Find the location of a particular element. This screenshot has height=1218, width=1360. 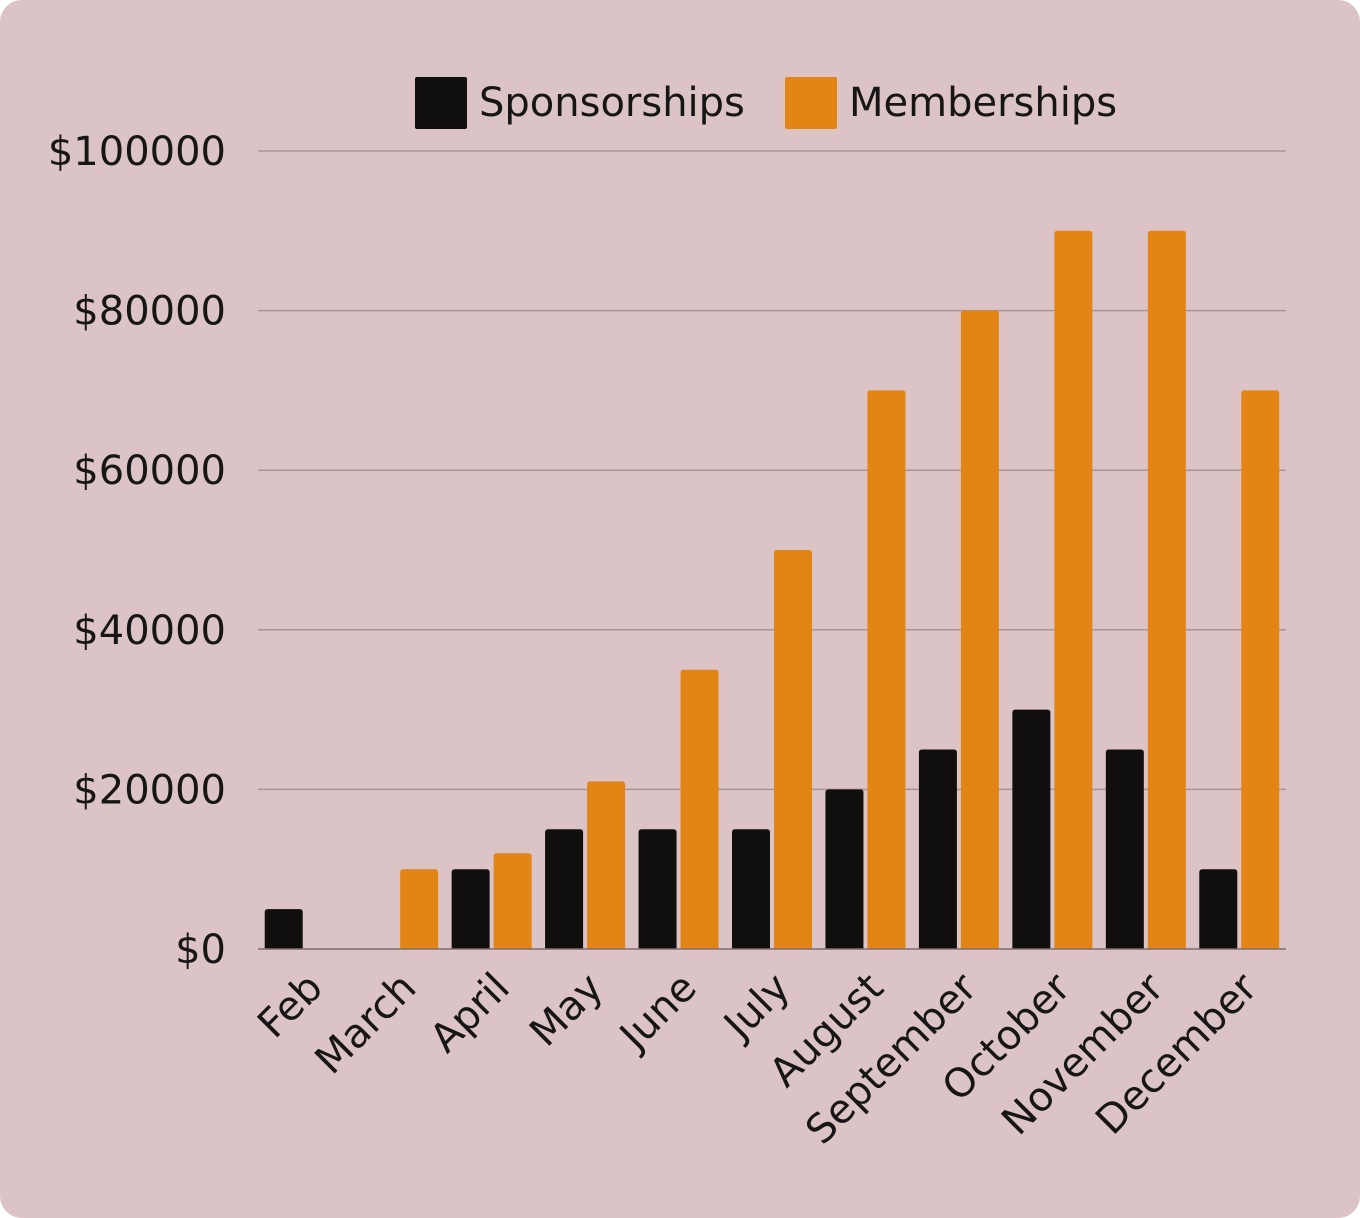

bar-memberships-august is located at coordinates (886, 669).